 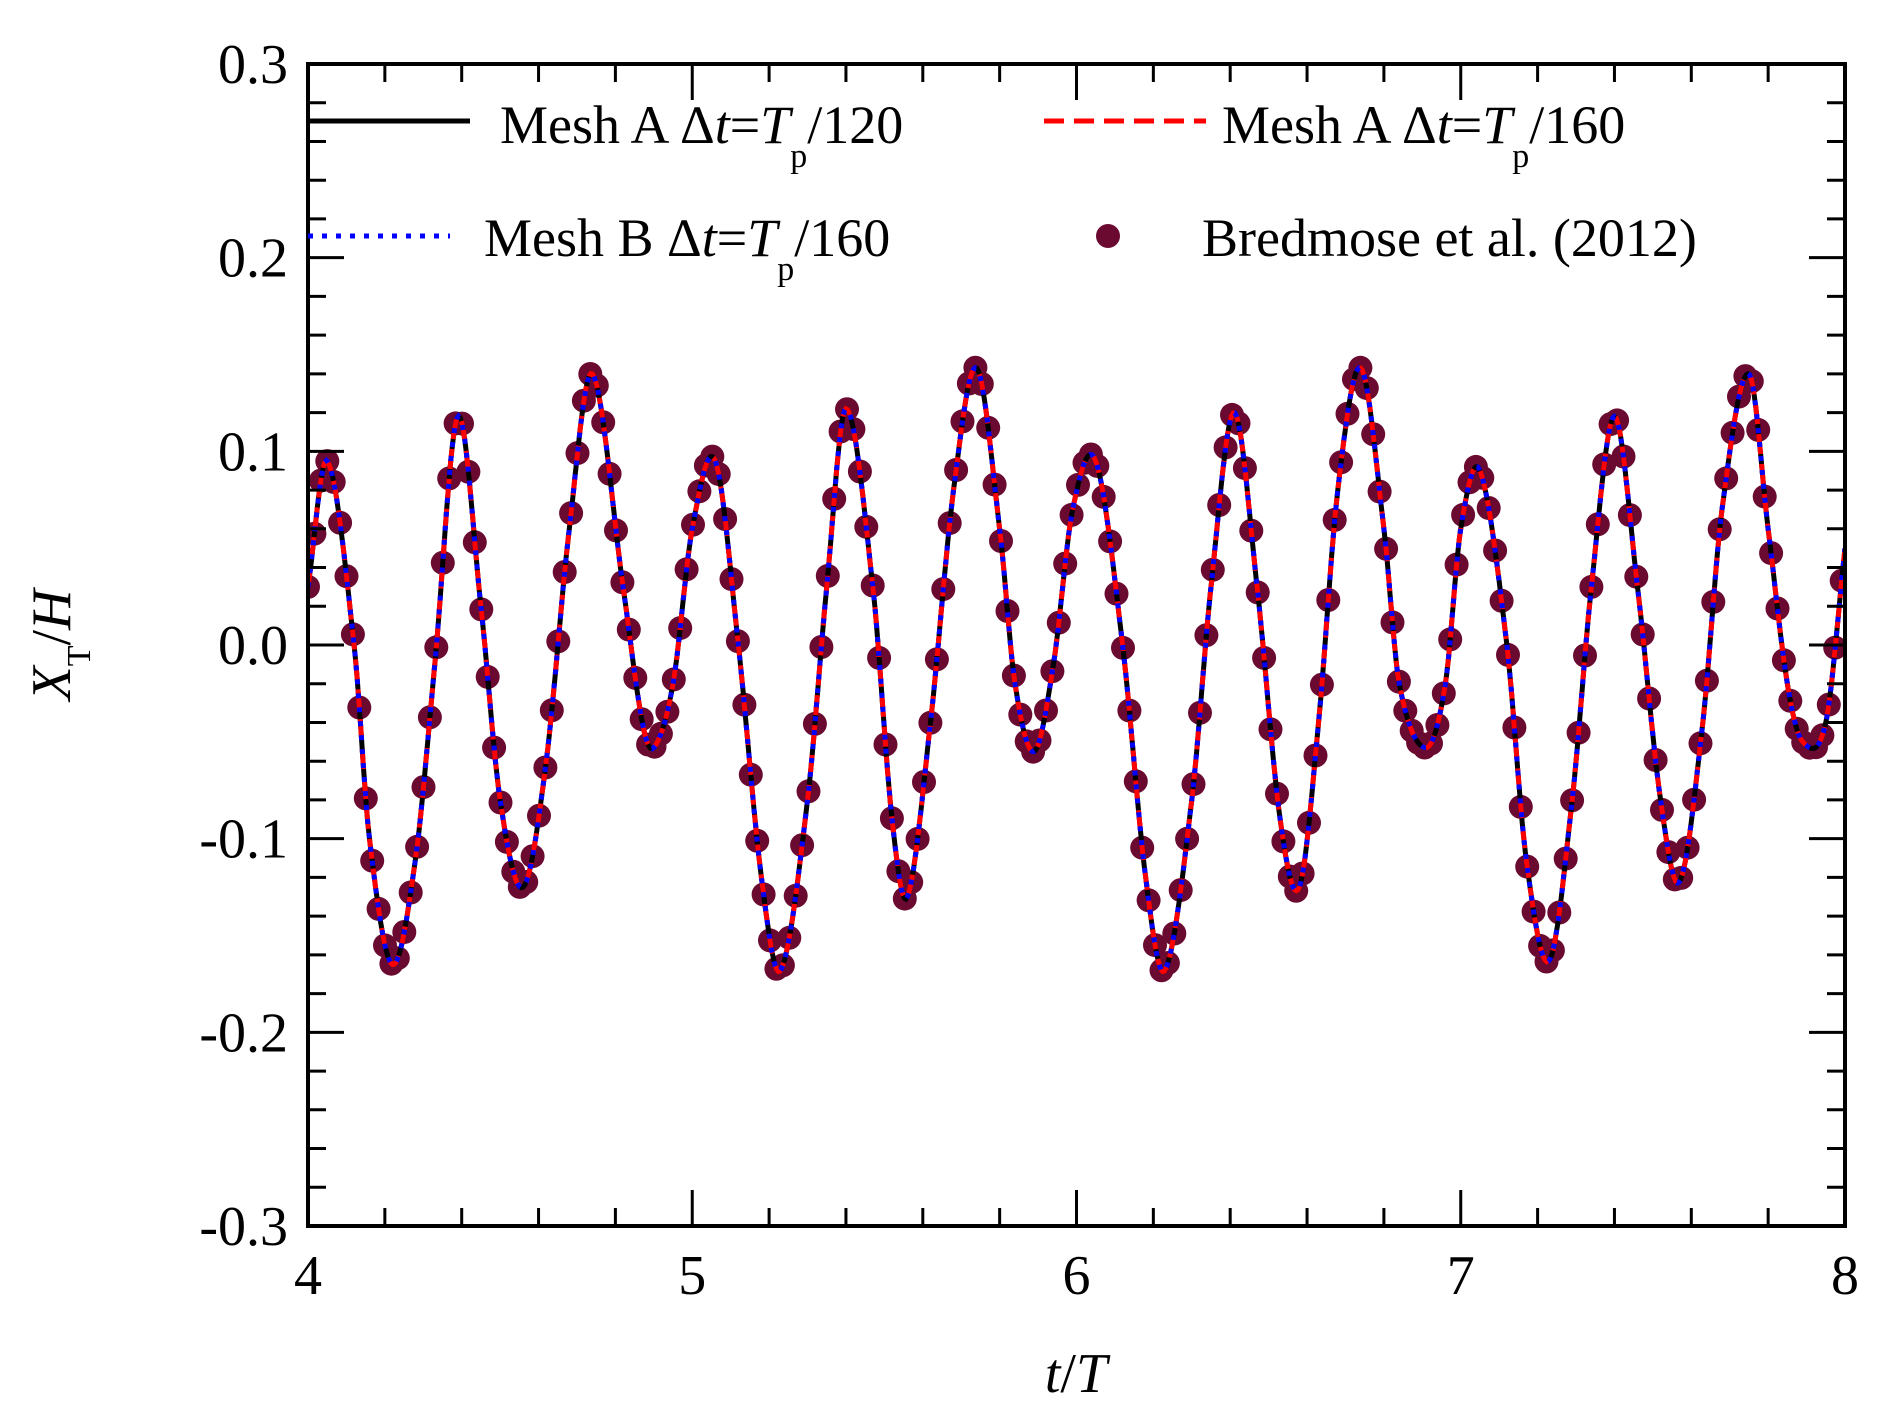 What do you see at coordinates (253, 646) in the screenshot?
I see `y-tick-label: 0.0` at bounding box center [253, 646].